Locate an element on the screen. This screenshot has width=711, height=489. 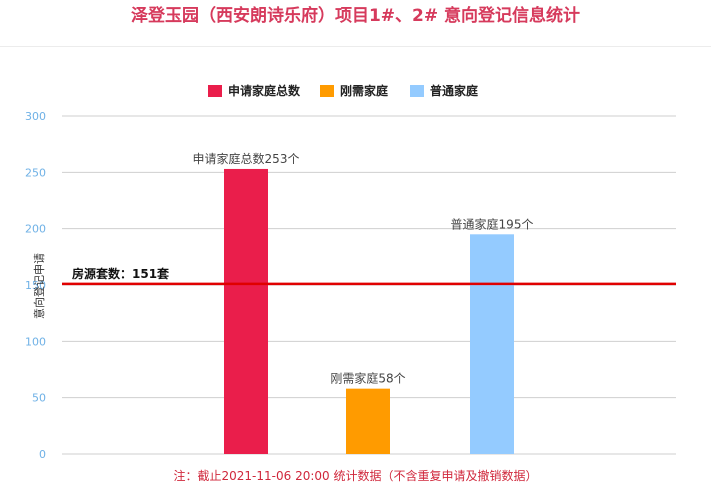
y-tick-label: 0 is located at coordinates (42, 454).